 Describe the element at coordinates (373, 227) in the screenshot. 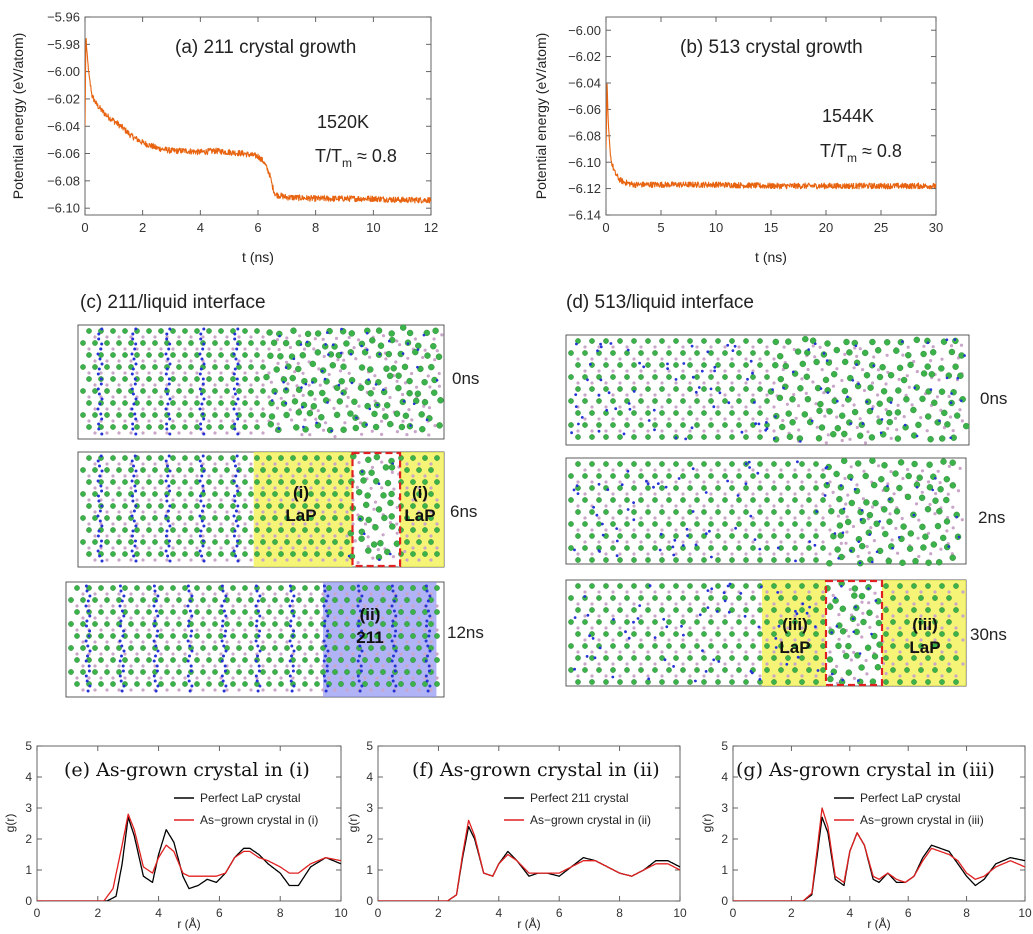

I see `x-tick-label-a: 10` at that location.